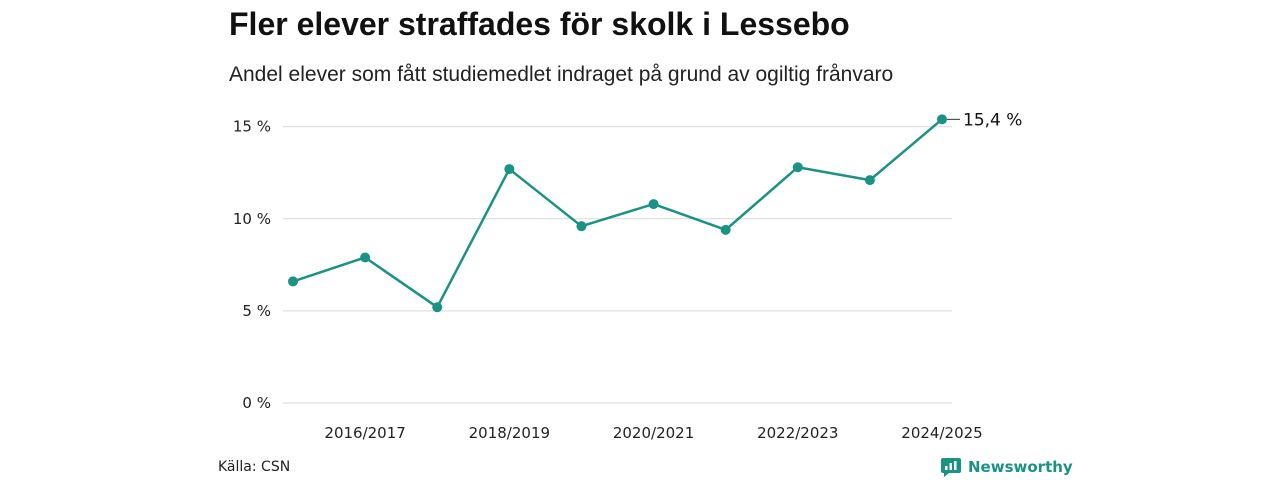 The height and width of the screenshot is (480, 1280). I want to click on newsworthy-logo-icon, so click(951, 467).